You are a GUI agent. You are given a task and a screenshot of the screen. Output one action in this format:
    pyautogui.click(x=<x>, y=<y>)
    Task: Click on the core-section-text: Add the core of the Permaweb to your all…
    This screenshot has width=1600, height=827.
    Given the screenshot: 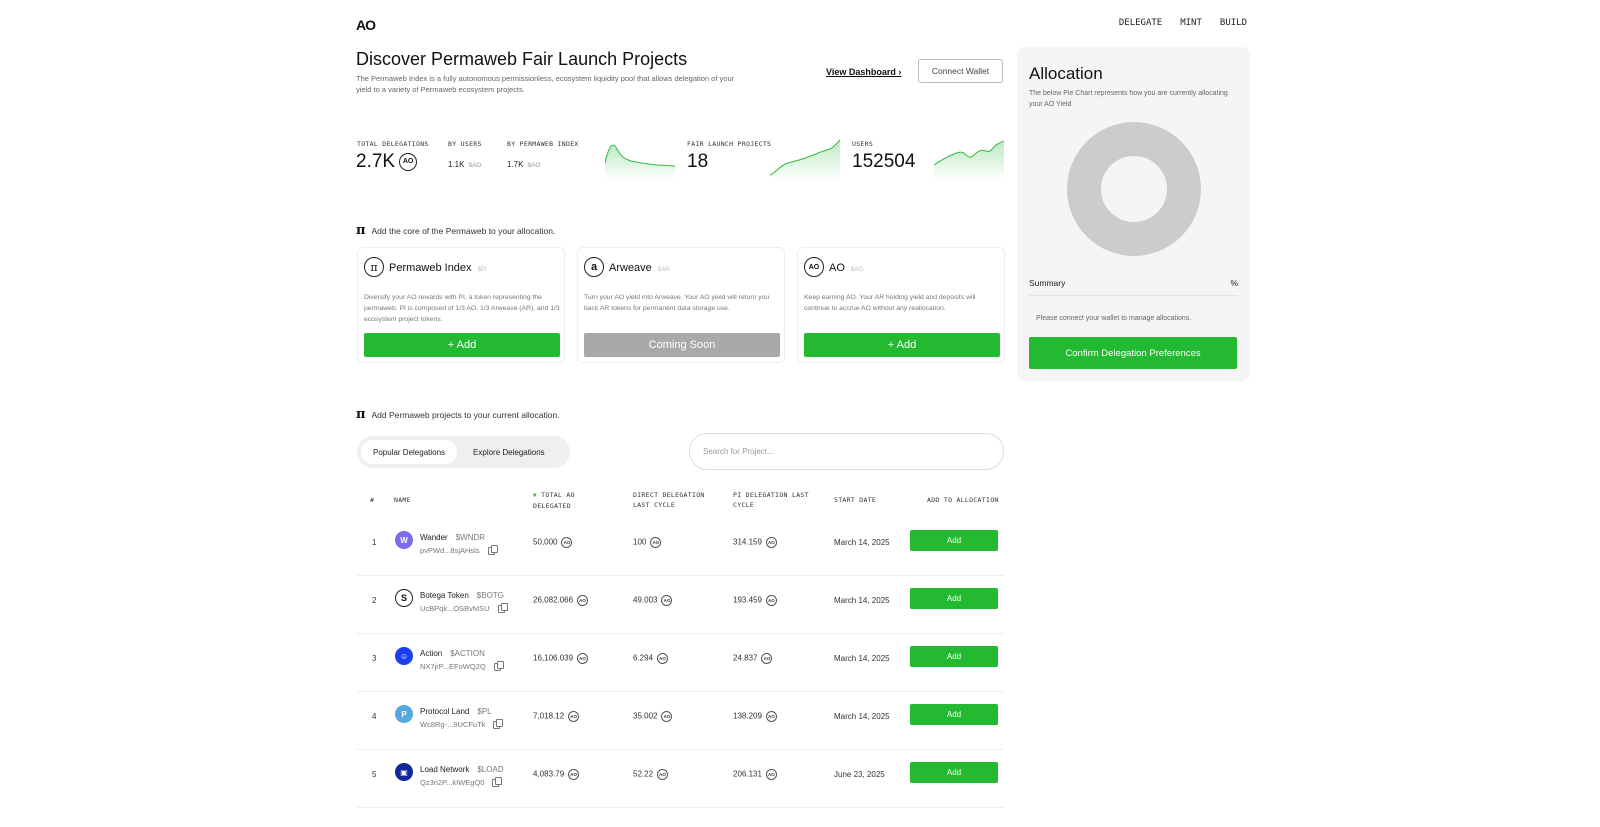 What is the action you would take?
    pyautogui.click(x=463, y=230)
    